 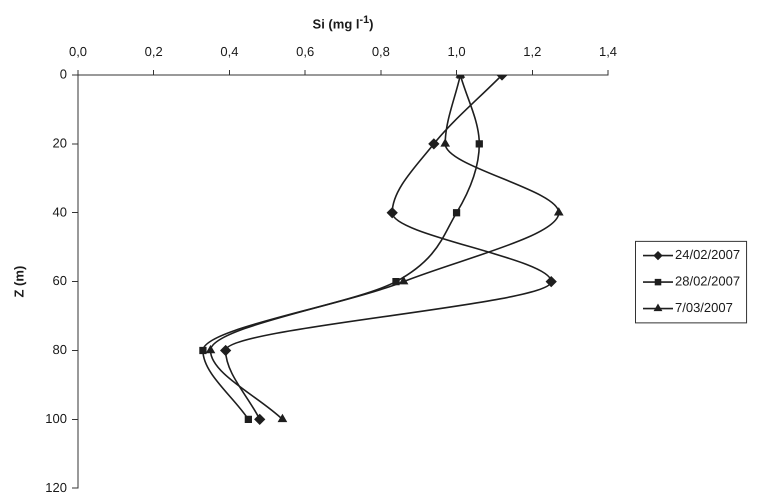 I want to click on x-tick-label: 0,8, so click(x=381, y=51).